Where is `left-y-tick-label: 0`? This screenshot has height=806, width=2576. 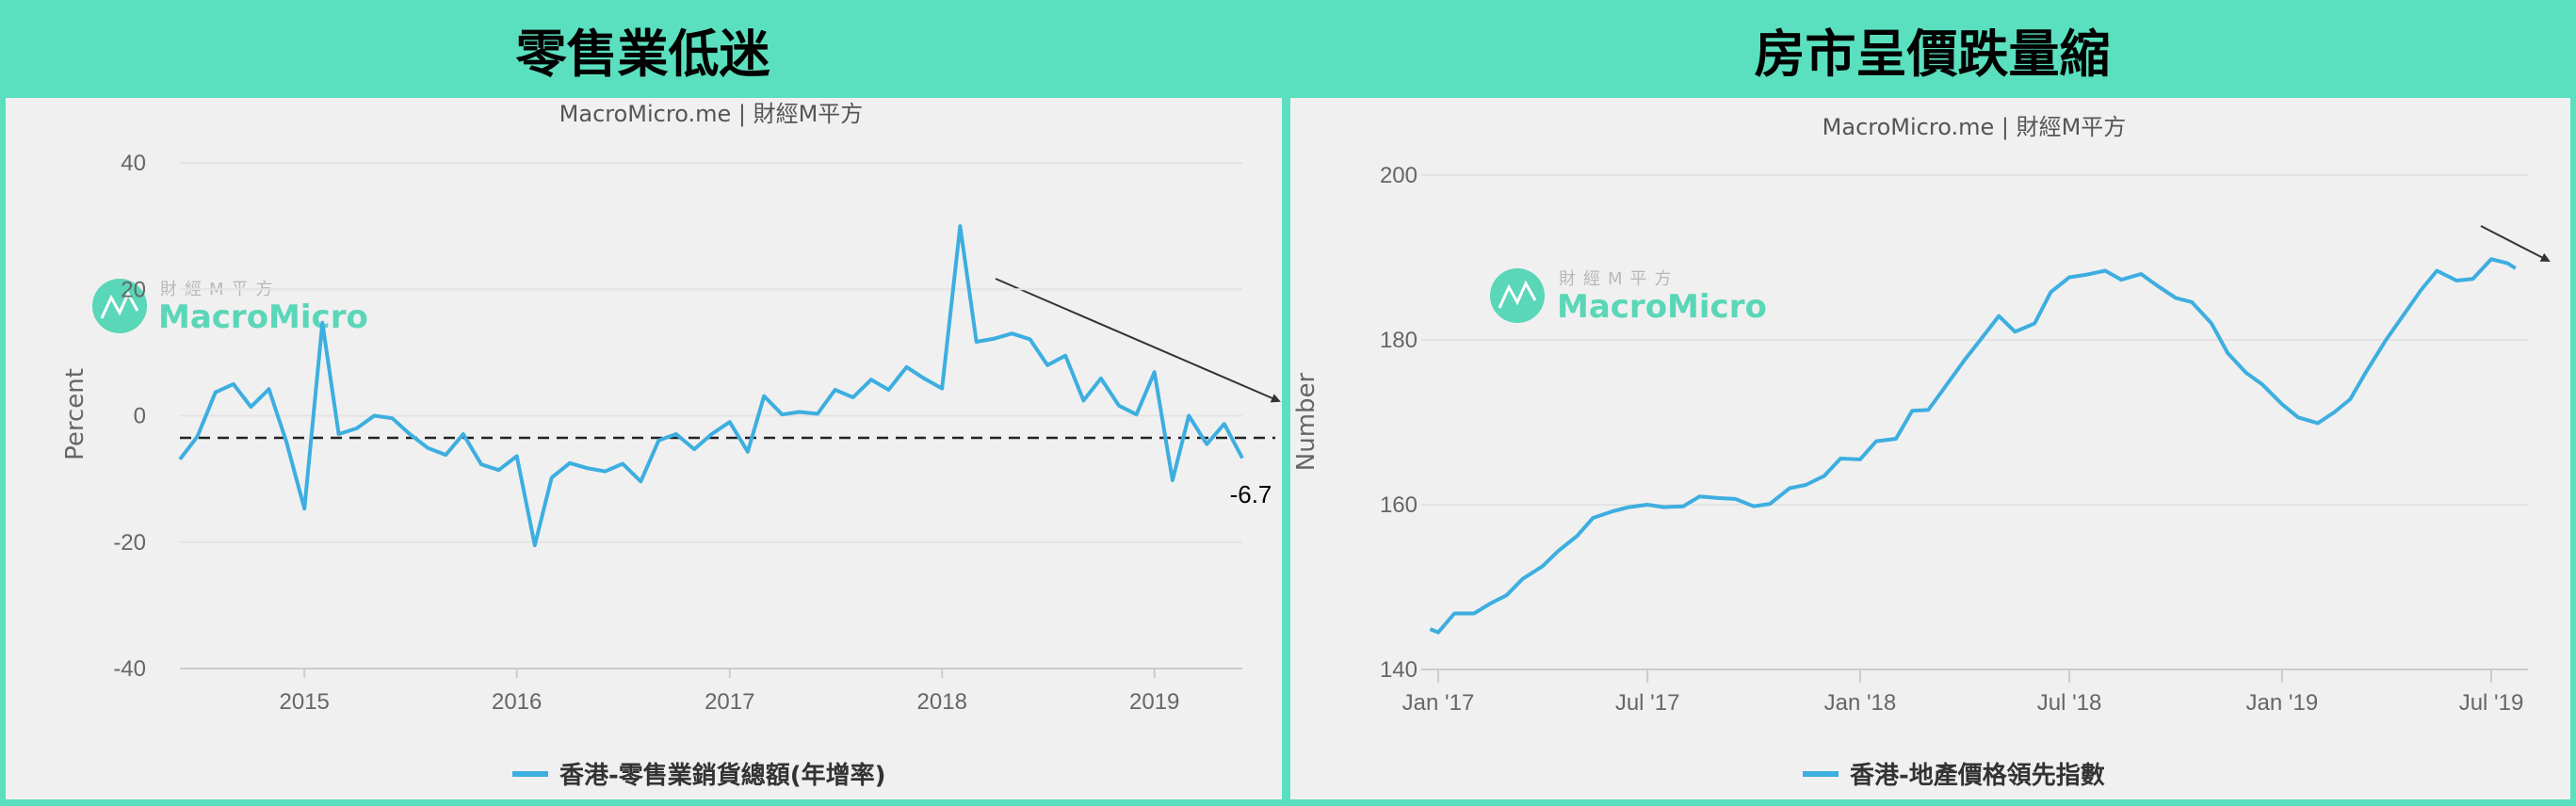
left-y-tick-label: 0 is located at coordinates (140, 416).